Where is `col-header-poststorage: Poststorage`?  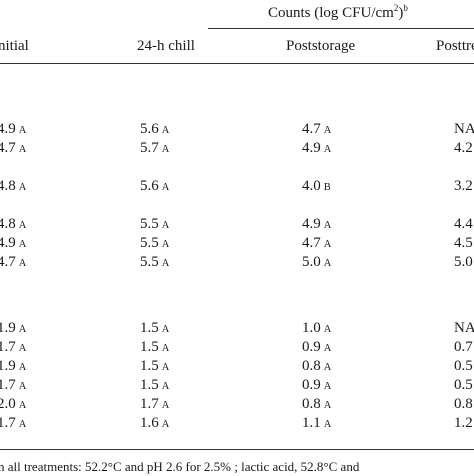 col-header-poststorage: Poststorage is located at coordinates (321, 46).